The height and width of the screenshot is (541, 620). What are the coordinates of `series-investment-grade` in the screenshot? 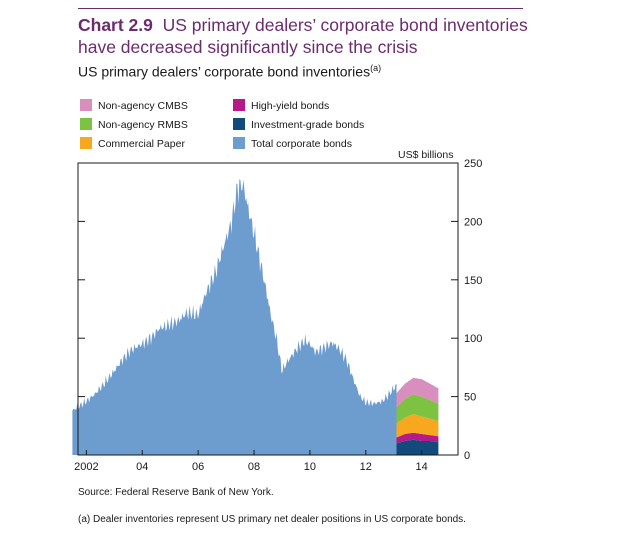 It's located at (417, 447).